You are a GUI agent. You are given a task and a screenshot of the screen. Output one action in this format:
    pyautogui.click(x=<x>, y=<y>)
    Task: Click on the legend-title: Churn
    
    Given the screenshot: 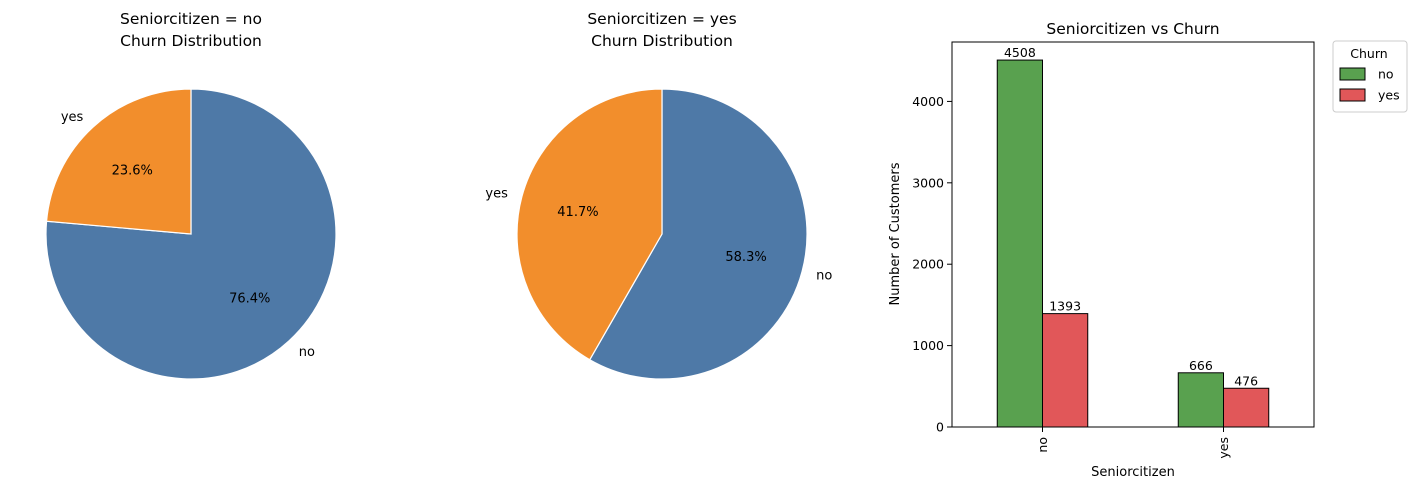 What is the action you would take?
    pyautogui.click(x=1368, y=53)
    